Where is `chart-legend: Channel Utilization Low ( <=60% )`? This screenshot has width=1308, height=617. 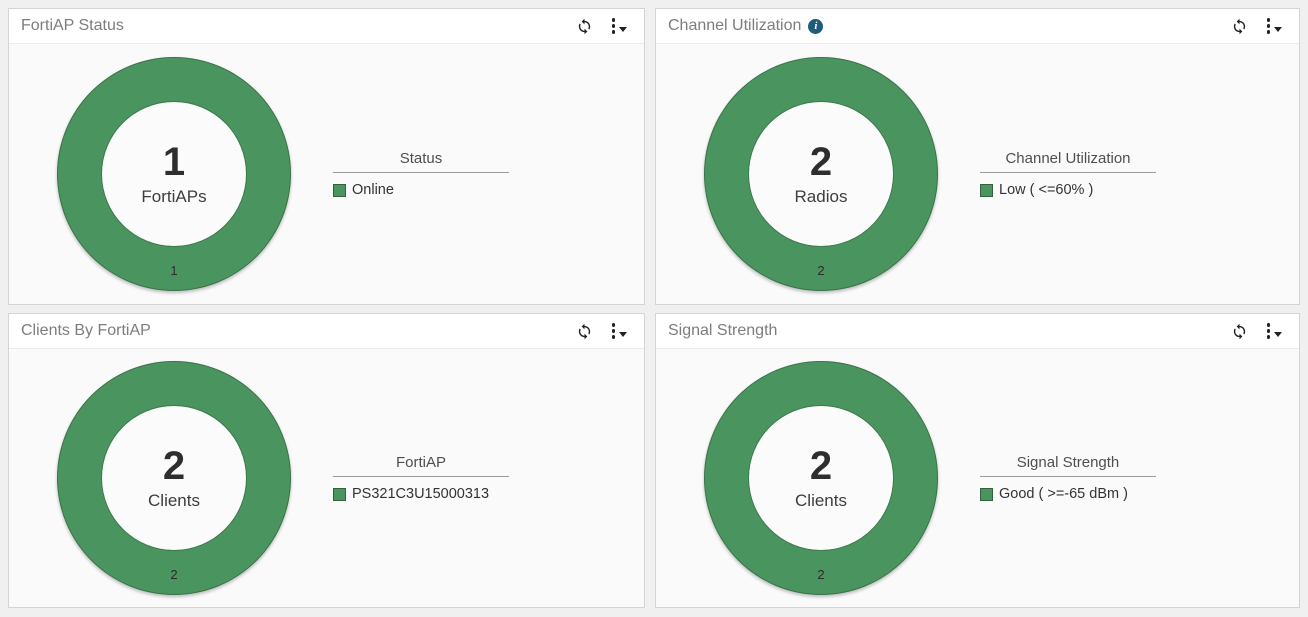 chart-legend: Channel Utilization Low ( <=60% ) is located at coordinates (1068, 174).